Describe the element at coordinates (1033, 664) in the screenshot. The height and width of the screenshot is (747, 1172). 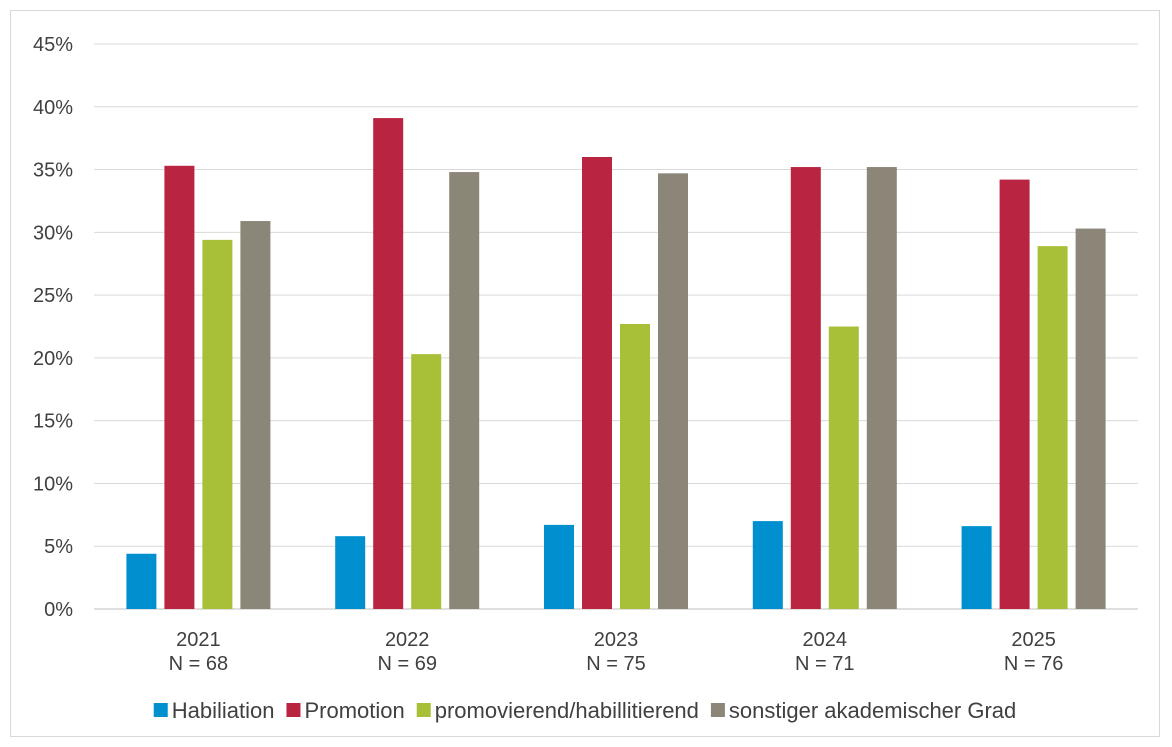
I see `x-category-sublabel: N = 76` at that location.